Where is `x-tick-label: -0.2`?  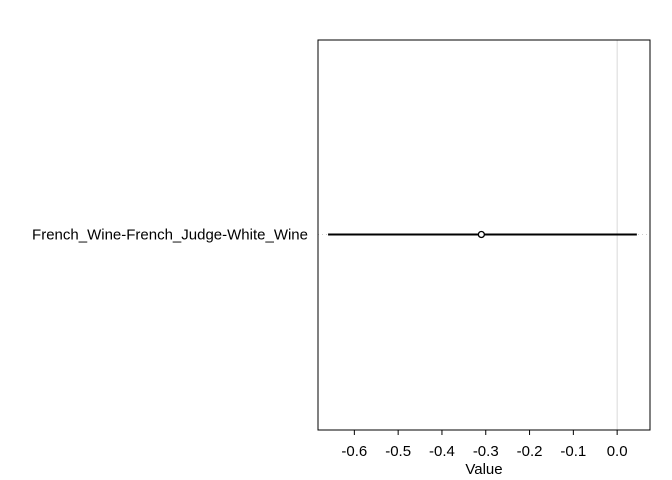 x-tick-label: -0.2 is located at coordinates (530, 451).